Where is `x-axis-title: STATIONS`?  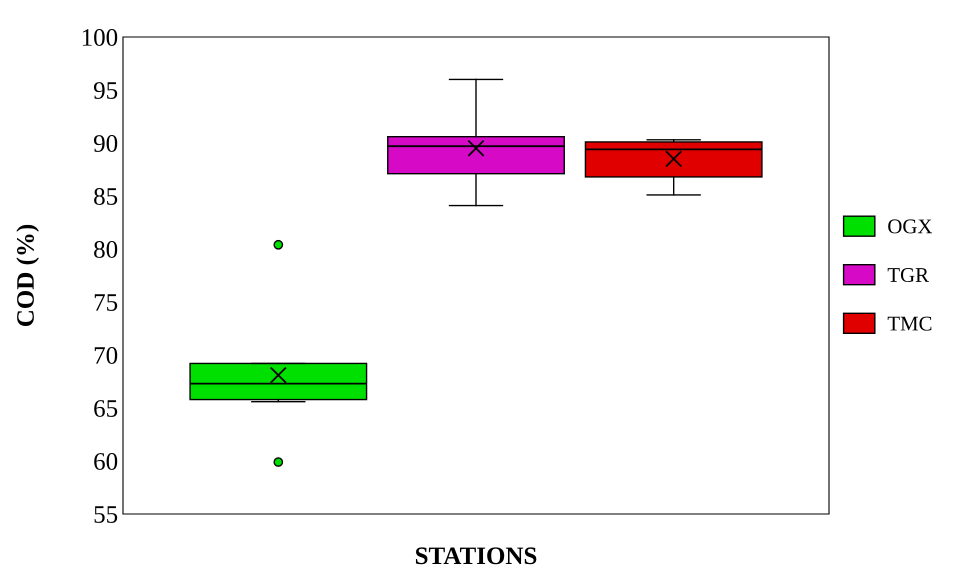 x-axis-title: STATIONS is located at coordinates (476, 555).